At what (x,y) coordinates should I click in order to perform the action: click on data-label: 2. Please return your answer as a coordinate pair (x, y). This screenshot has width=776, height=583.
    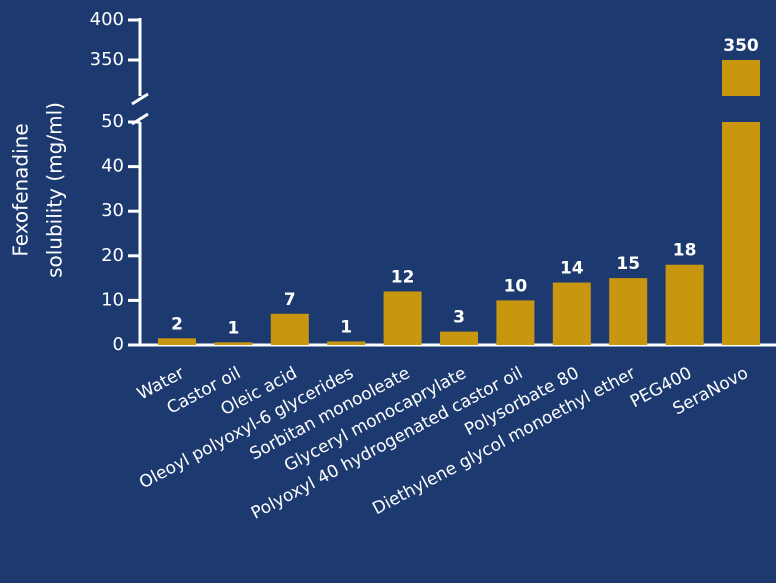
    Looking at the image, I should click on (177, 324).